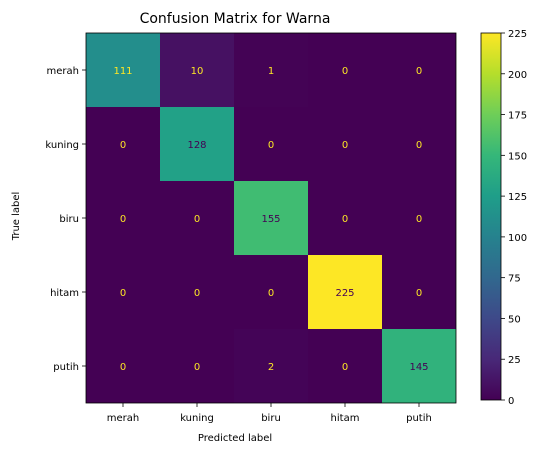 The image size is (545, 455). Describe the element at coordinates (64, 293) in the screenshot. I see `y-tick-label: hitam` at that location.